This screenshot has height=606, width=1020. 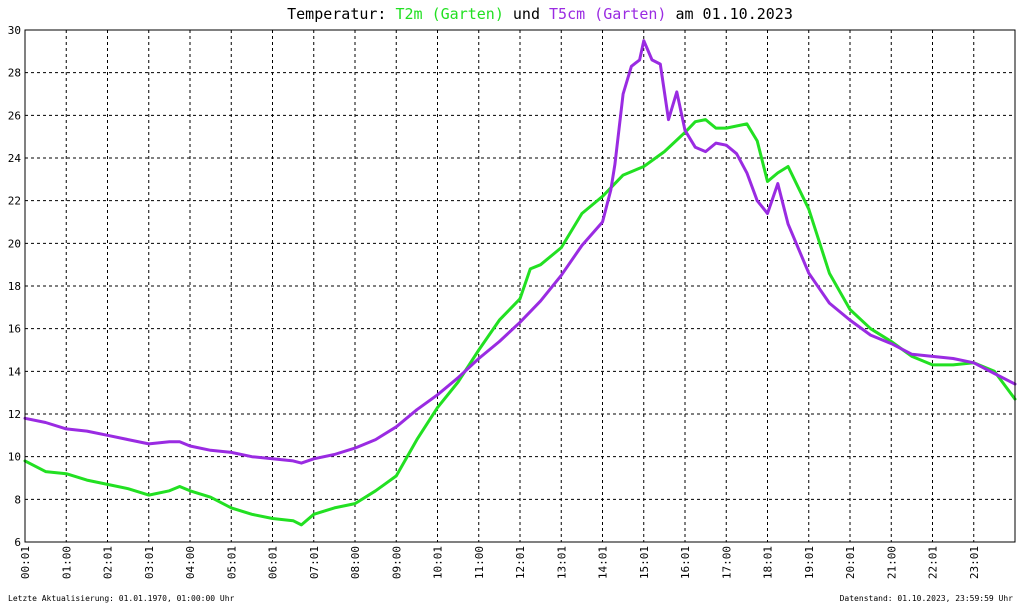 What do you see at coordinates (25, 562) in the screenshot?
I see `x-tick-label: 00:01` at bounding box center [25, 562].